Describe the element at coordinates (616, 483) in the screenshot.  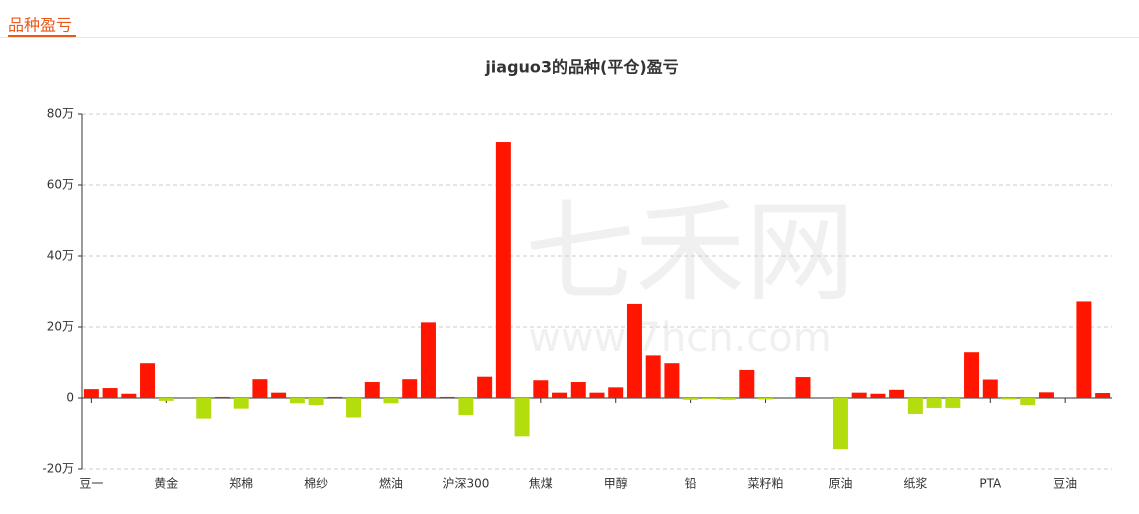
I see `x-tick-label: 甲醇` at that location.